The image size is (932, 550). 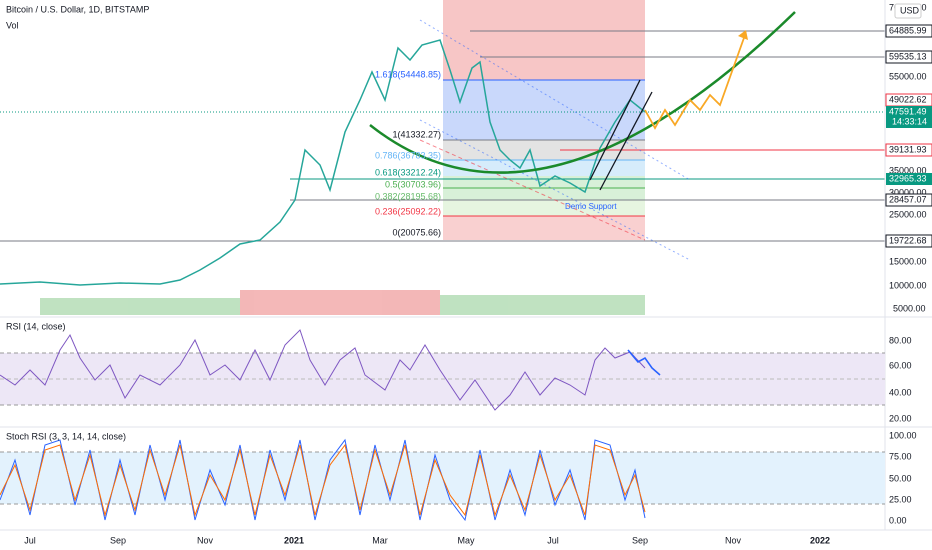 What do you see at coordinates (908, 240) in the screenshot?
I see `price-tag: 19722.68` at bounding box center [908, 240].